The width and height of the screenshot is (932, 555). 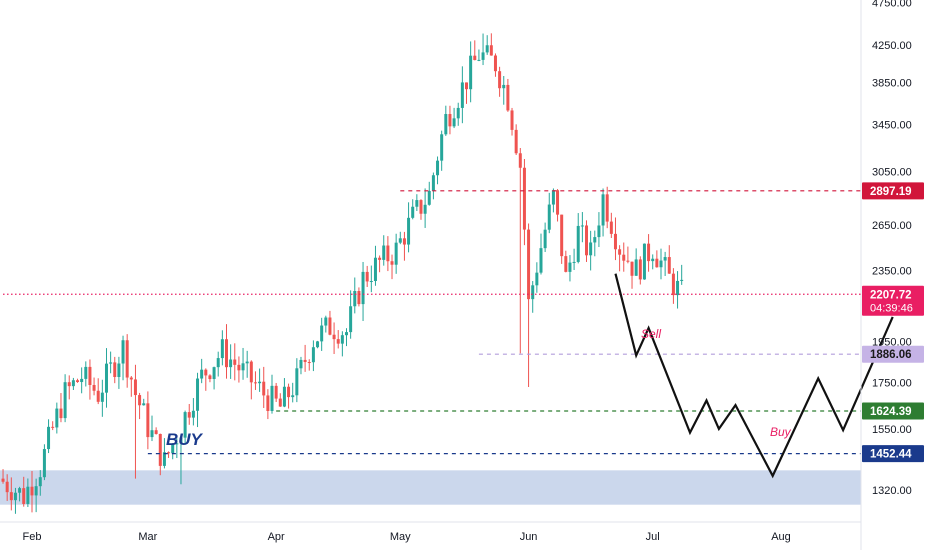 What do you see at coordinates (892, 384) in the screenshot?
I see `y-tick-label-8: 1750.00` at bounding box center [892, 384].